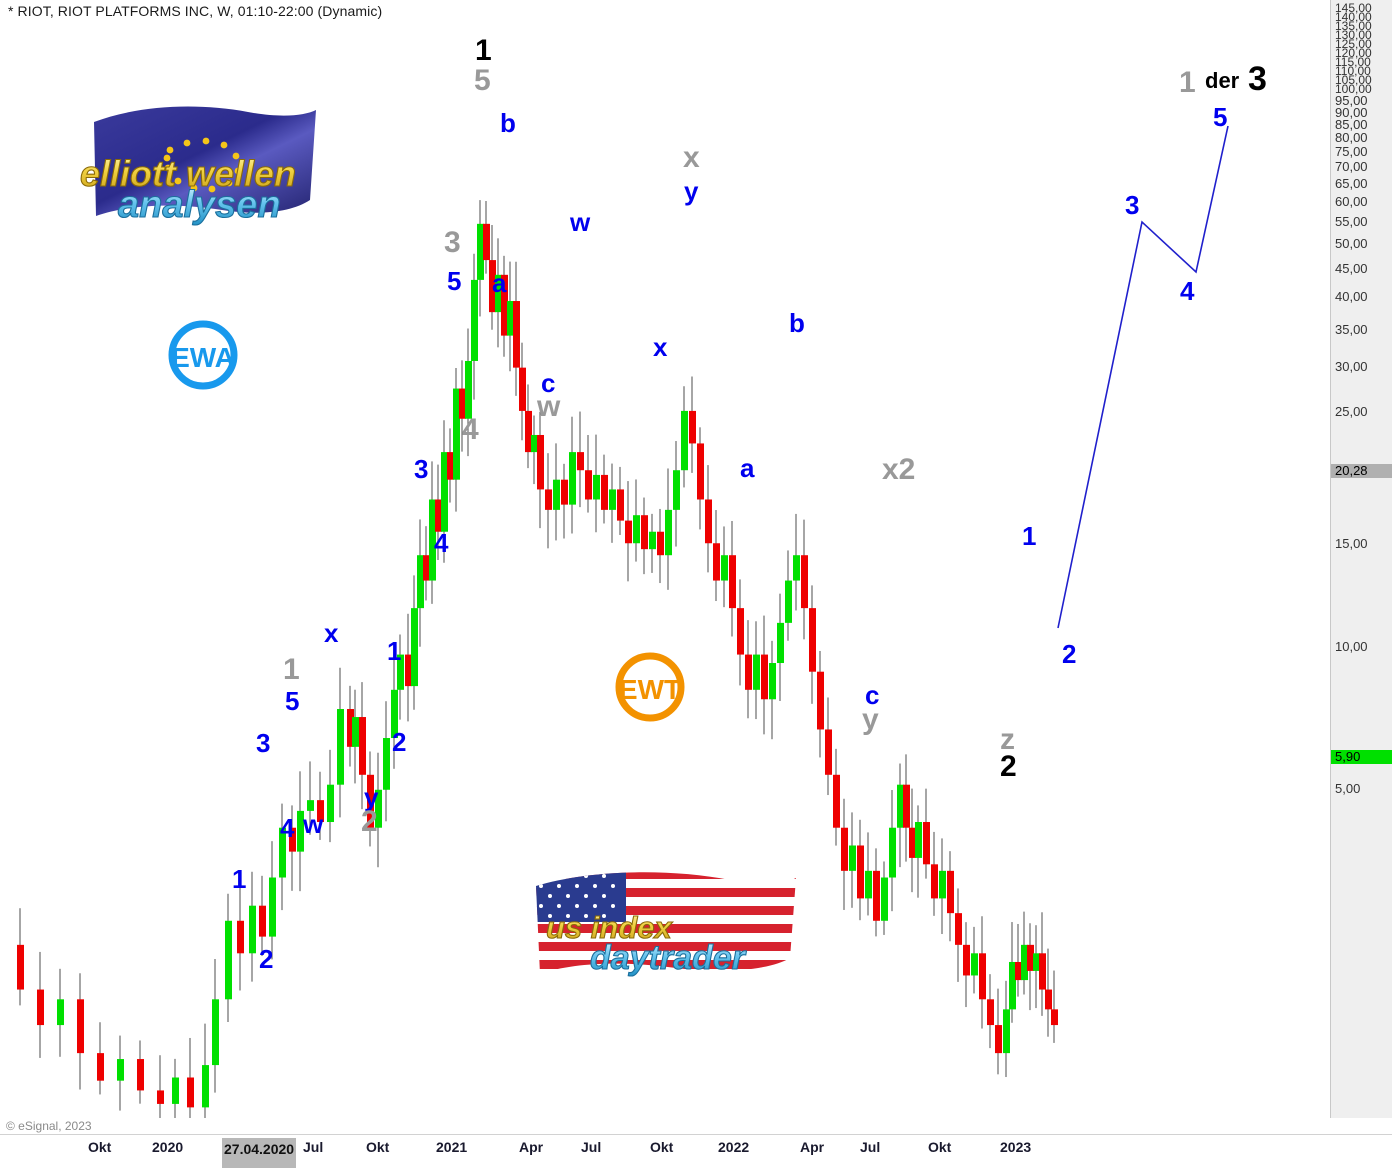 Image resolution: width=1392 pixels, height=1168 pixels. What do you see at coordinates (452, 1147) in the screenshot?
I see `date-axis-tick: 2021` at bounding box center [452, 1147].